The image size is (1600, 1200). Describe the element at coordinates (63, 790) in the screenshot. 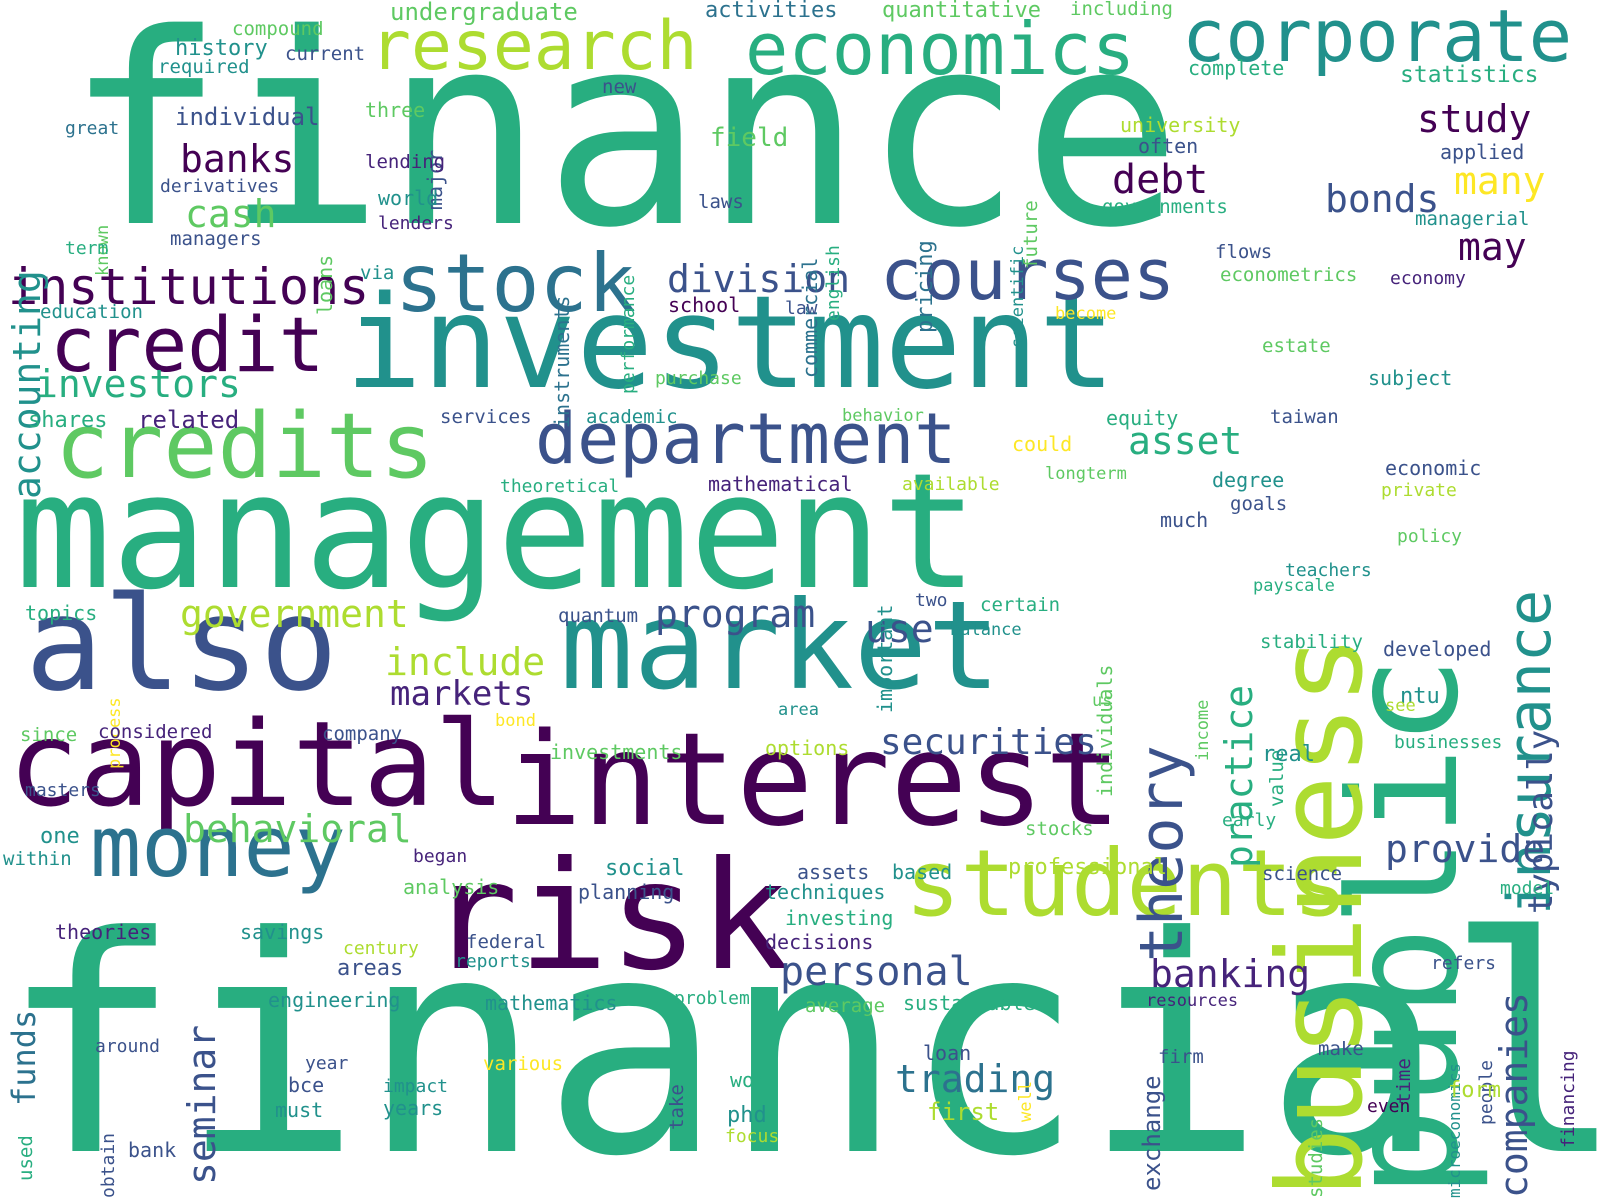

I see `word-masters: masters` at that location.